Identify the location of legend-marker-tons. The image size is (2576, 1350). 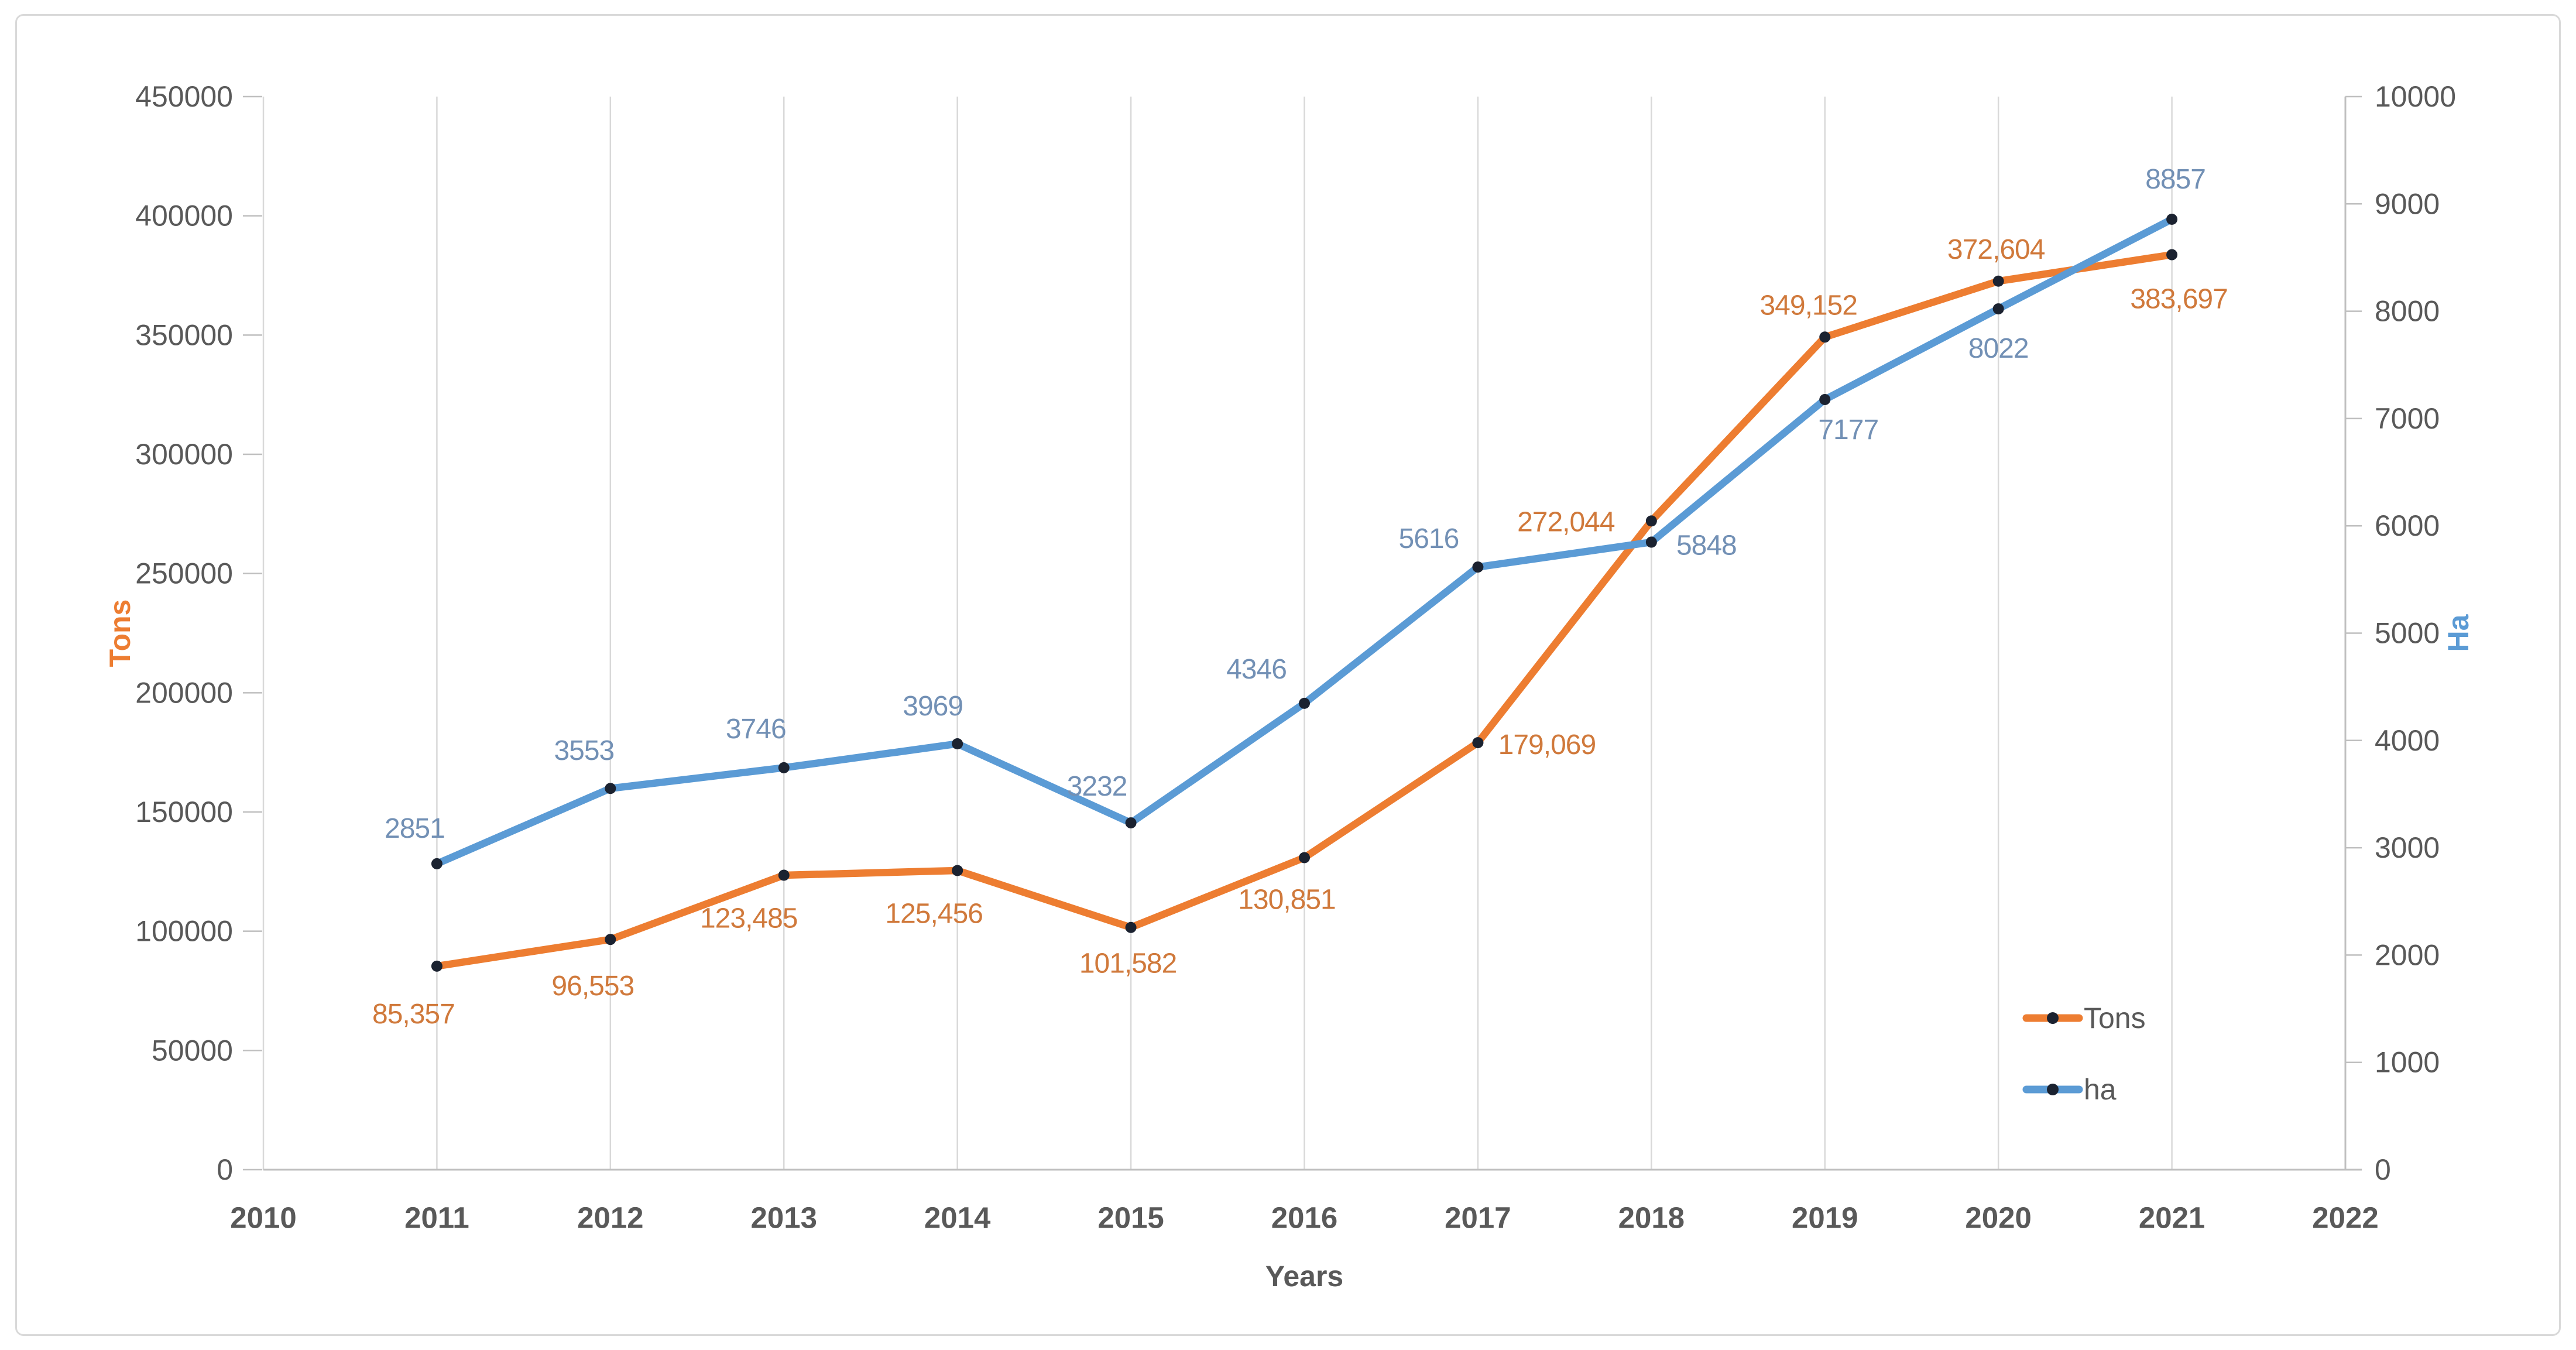
(2053, 1018).